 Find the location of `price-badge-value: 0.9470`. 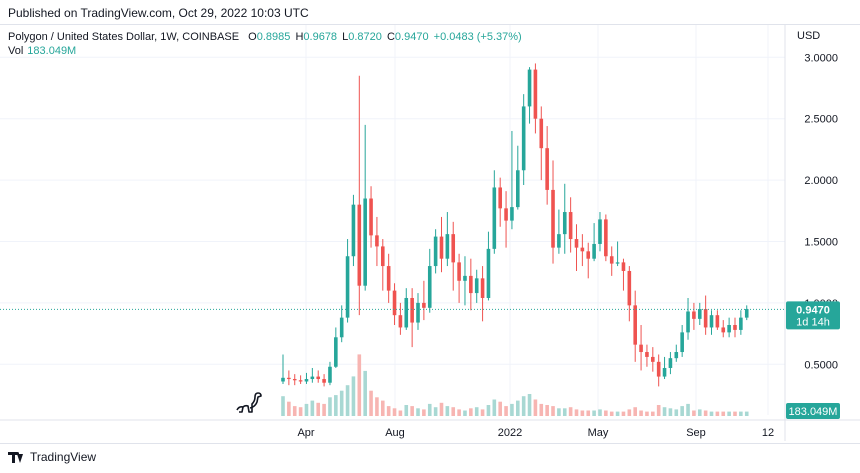

price-badge-value: 0.9470 is located at coordinates (813, 310).